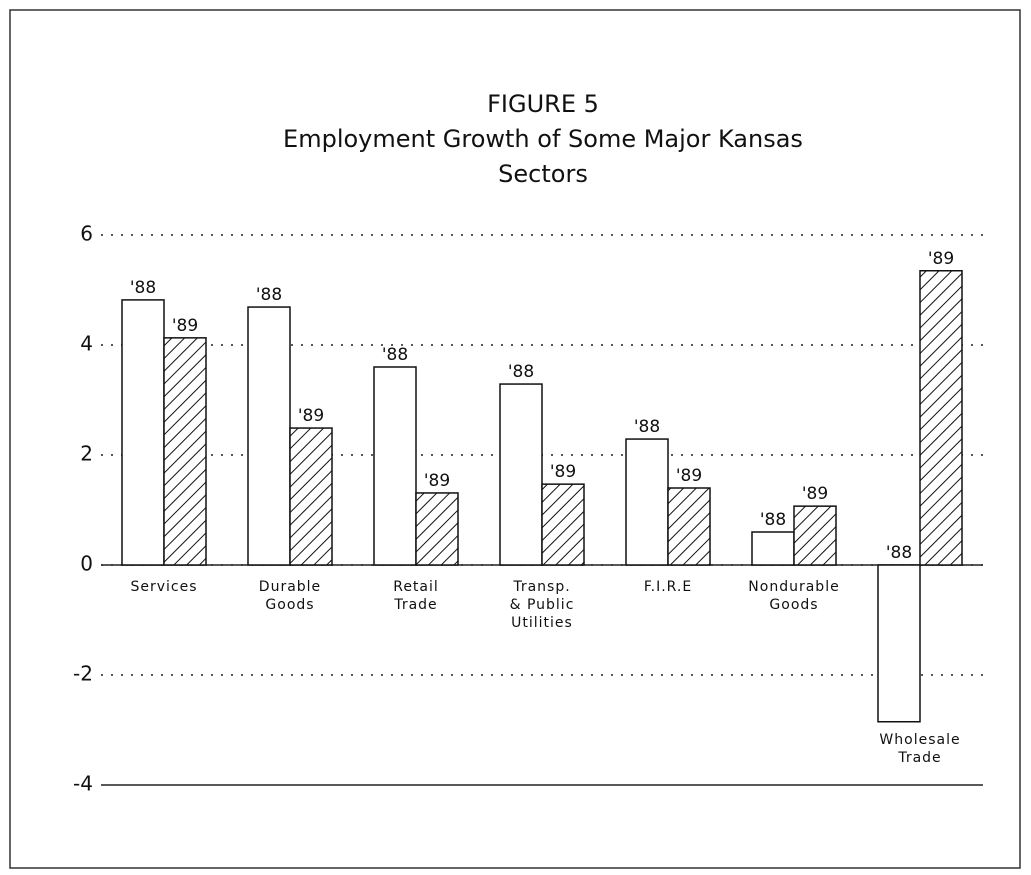 The image size is (1031, 875). Describe the element at coordinates (86, 344) in the screenshot. I see `y-tick-label: 4` at that location.